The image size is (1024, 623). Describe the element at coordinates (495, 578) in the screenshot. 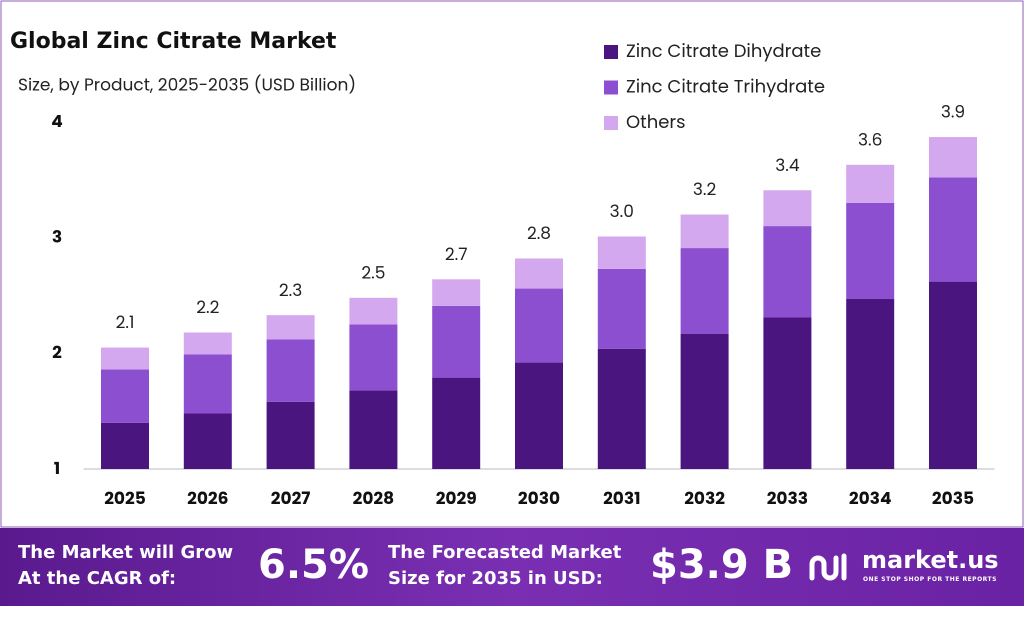

I see `forecast-line: Size for 2035 in USD:` at that location.